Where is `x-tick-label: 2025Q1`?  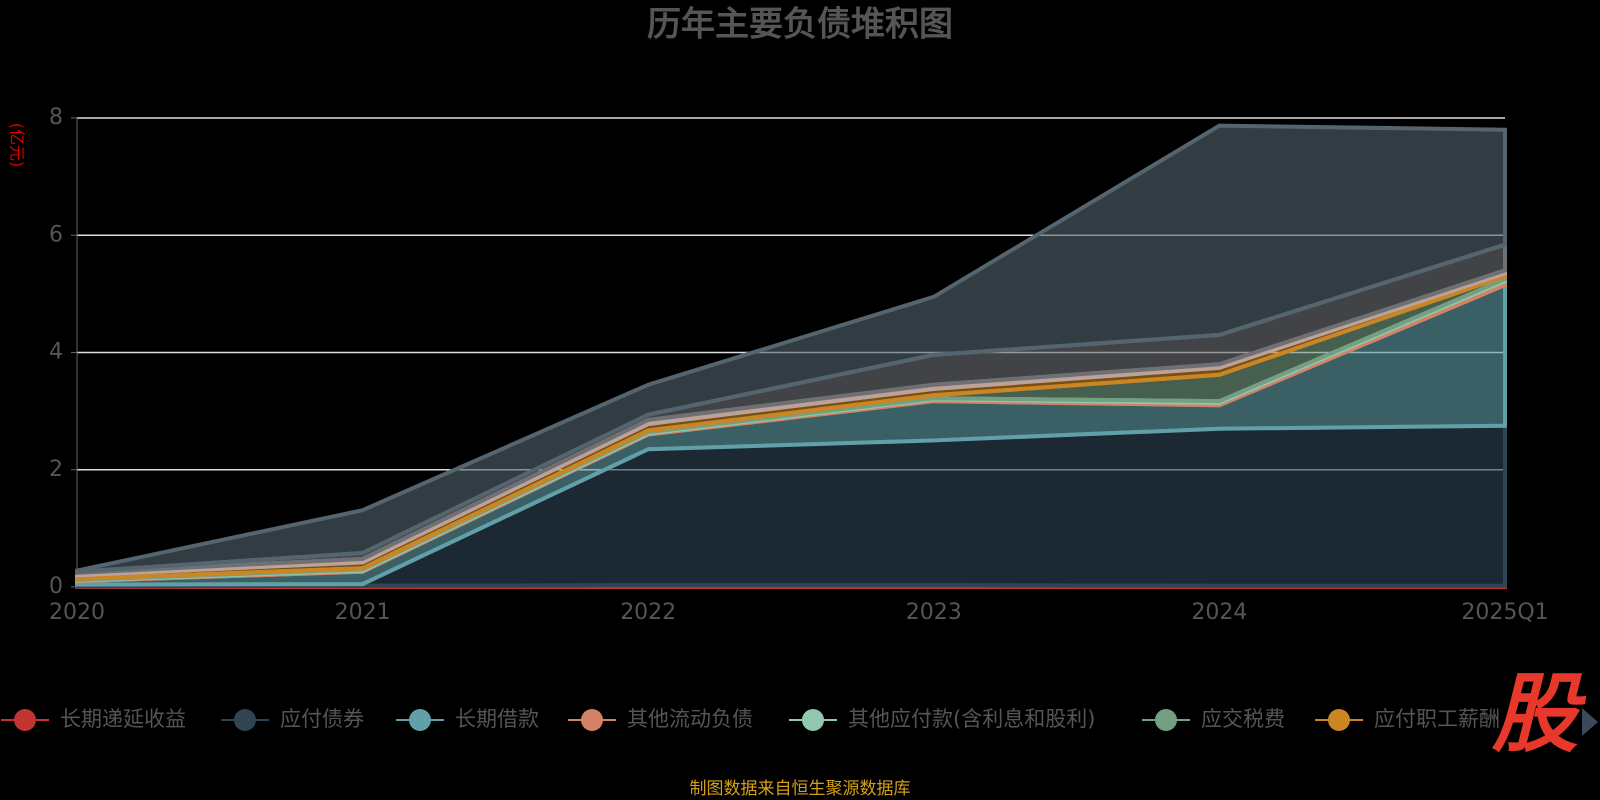 x-tick-label: 2025Q1 is located at coordinates (1504, 612).